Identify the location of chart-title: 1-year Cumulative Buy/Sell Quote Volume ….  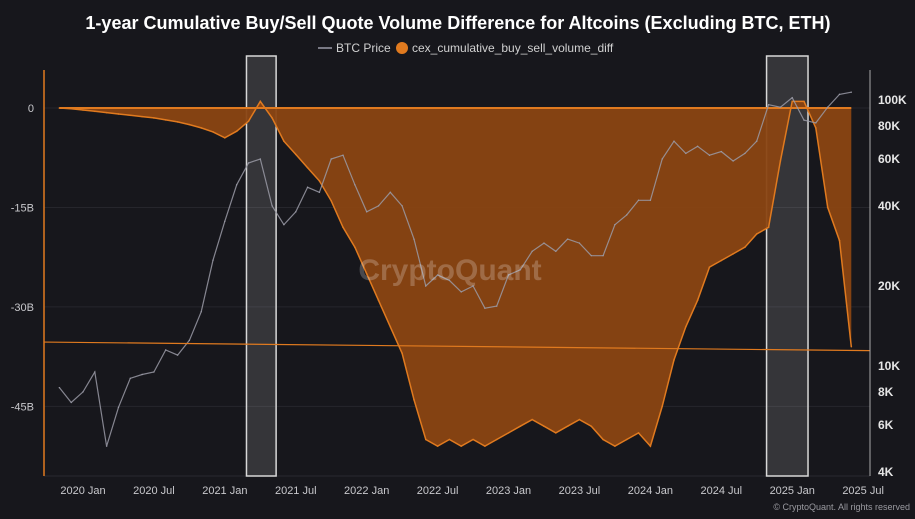
(457, 23).